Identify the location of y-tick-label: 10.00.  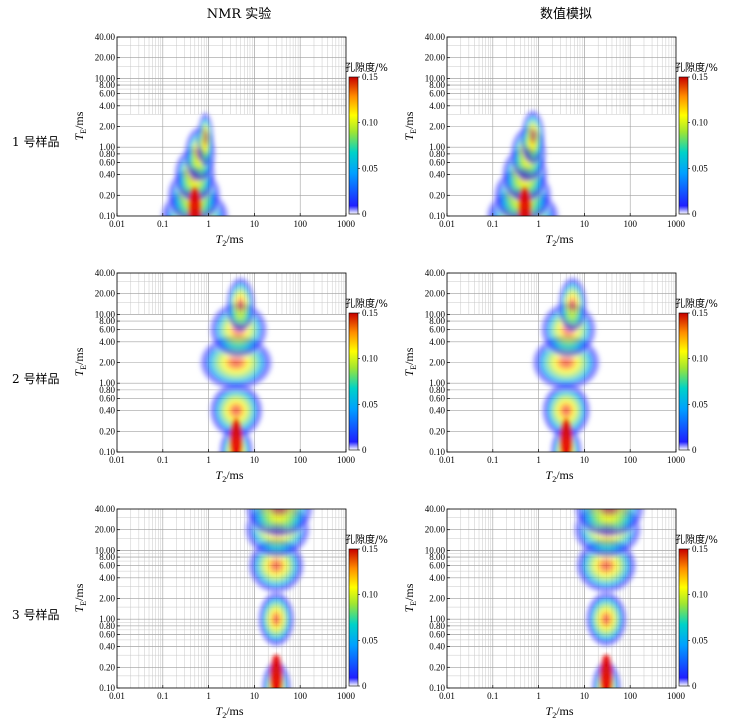
(105, 550).